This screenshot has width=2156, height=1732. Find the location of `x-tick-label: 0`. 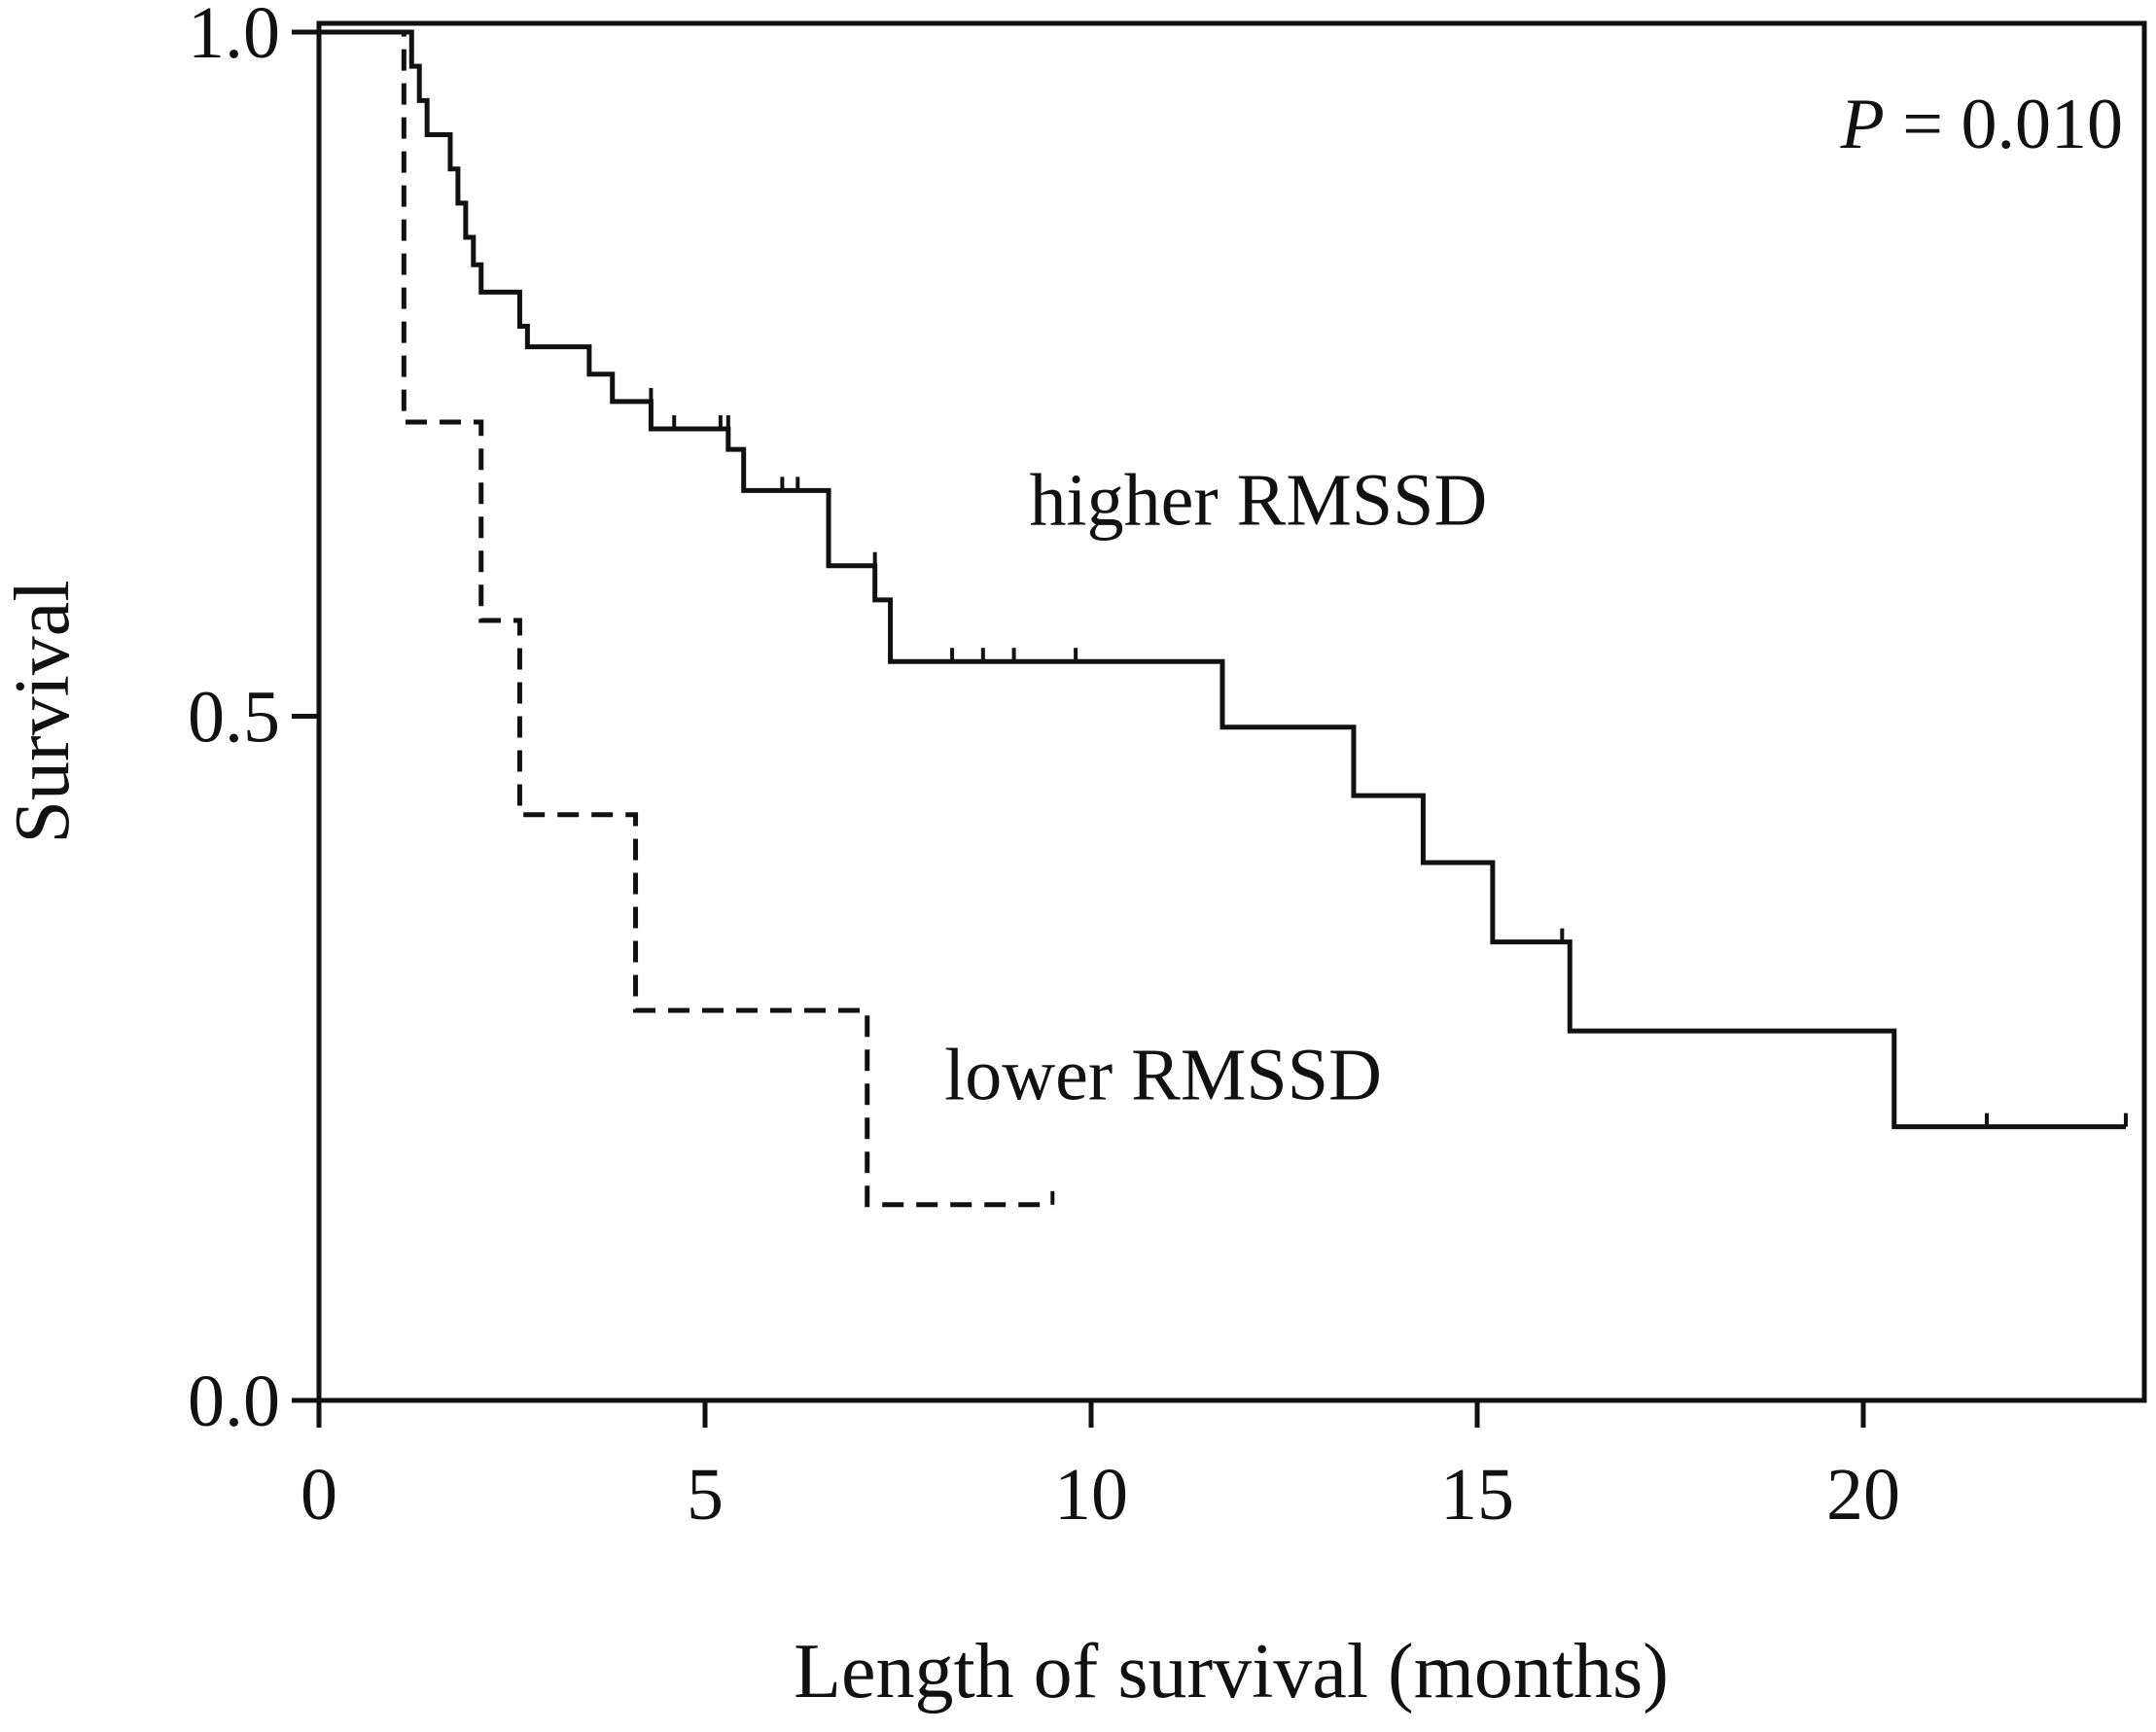

x-tick-label: 0 is located at coordinates (318, 1495).